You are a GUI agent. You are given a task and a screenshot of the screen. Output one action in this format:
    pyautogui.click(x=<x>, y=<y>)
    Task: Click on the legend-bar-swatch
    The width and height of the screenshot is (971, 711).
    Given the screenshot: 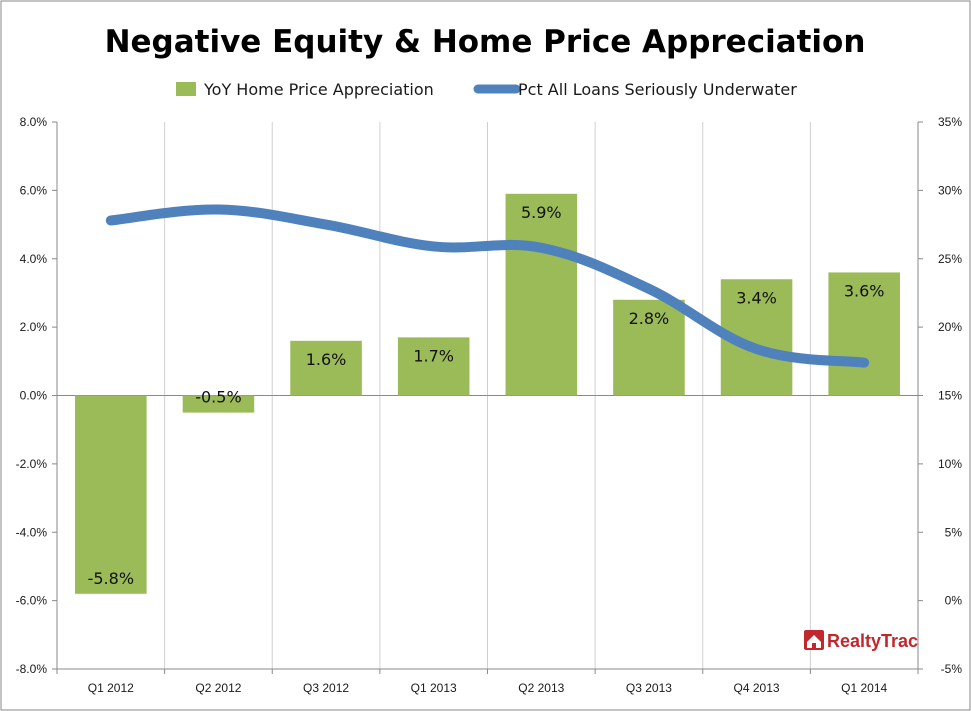 What is the action you would take?
    pyautogui.click(x=186, y=89)
    